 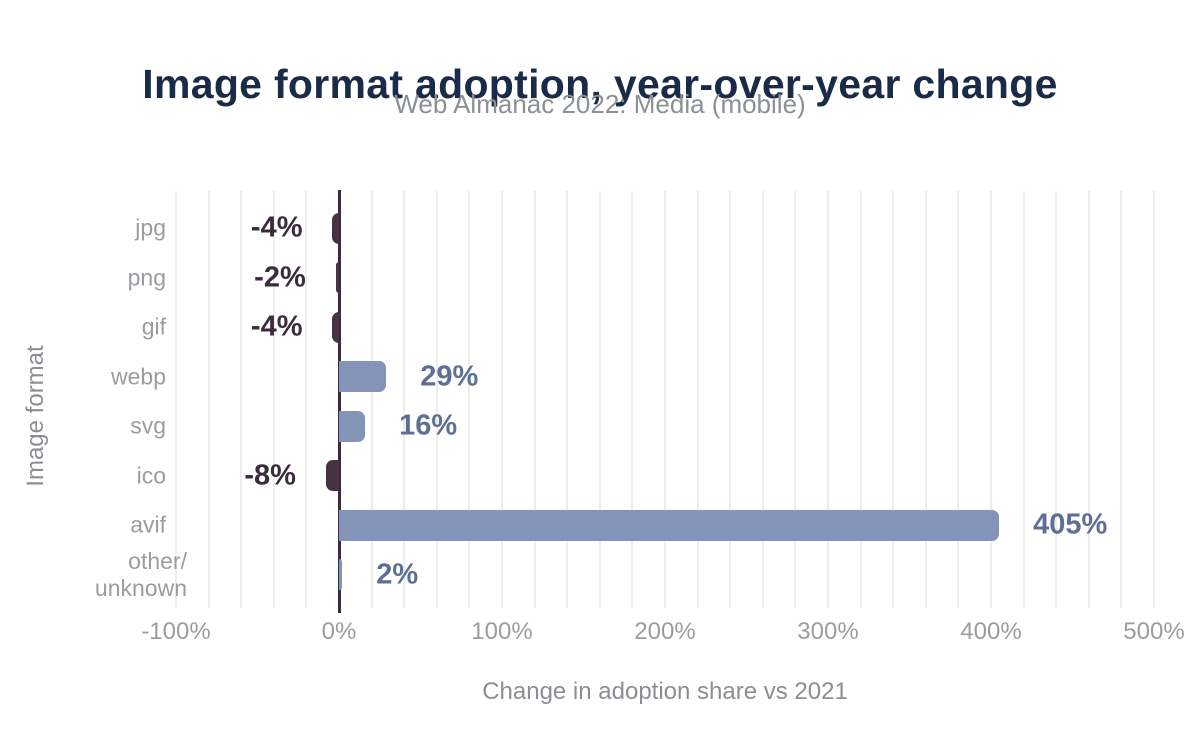 What do you see at coordinates (397, 574) in the screenshot?
I see `value-label-other-unknown: 2%` at bounding box center [397, 574].